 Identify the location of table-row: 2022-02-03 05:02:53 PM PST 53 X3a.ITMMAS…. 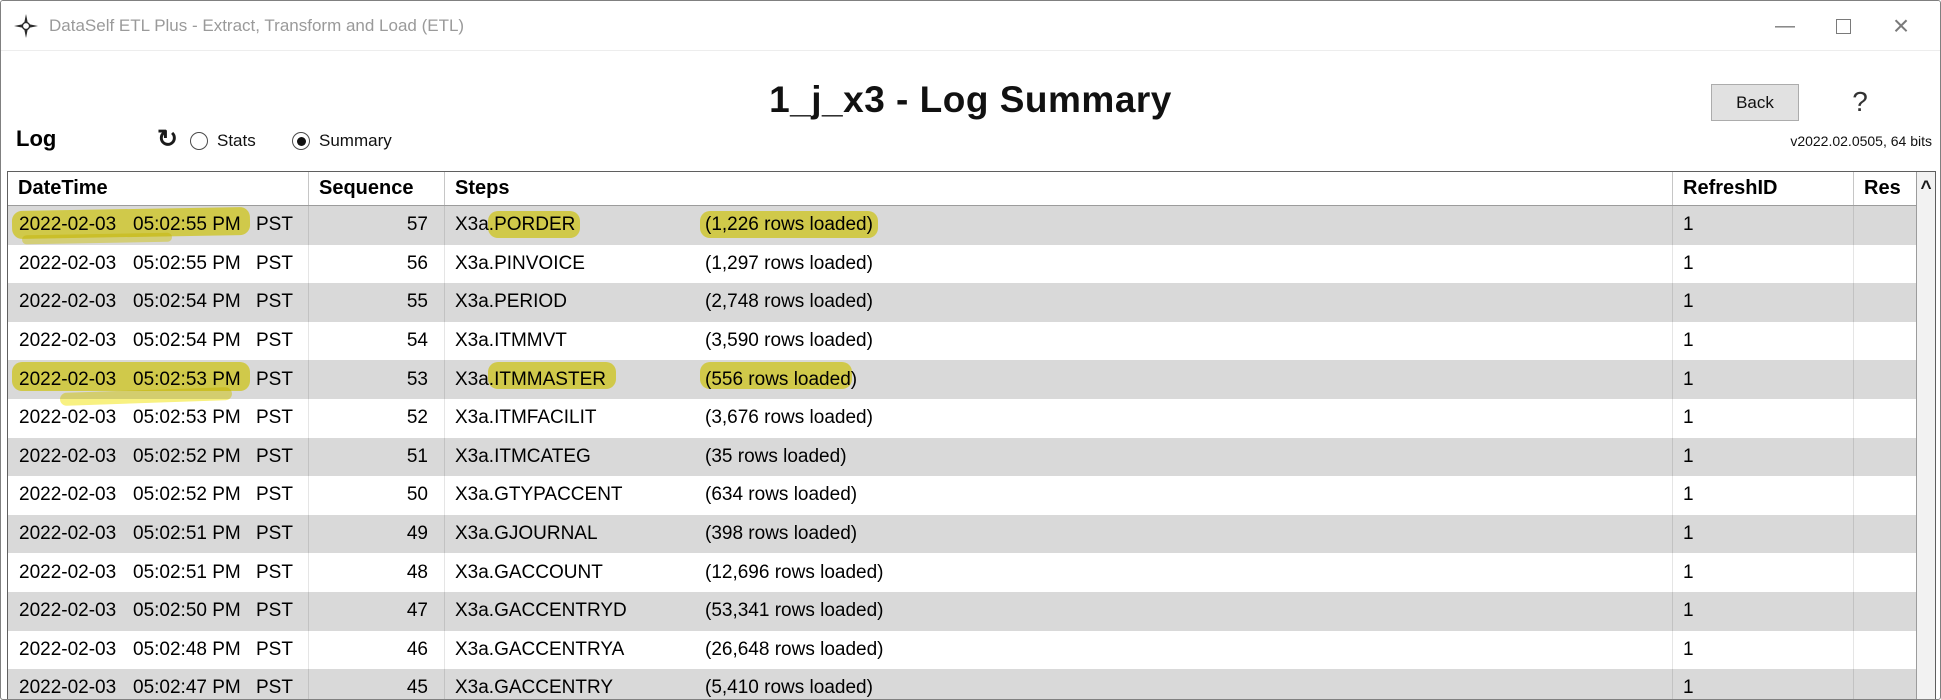
(971, 379).